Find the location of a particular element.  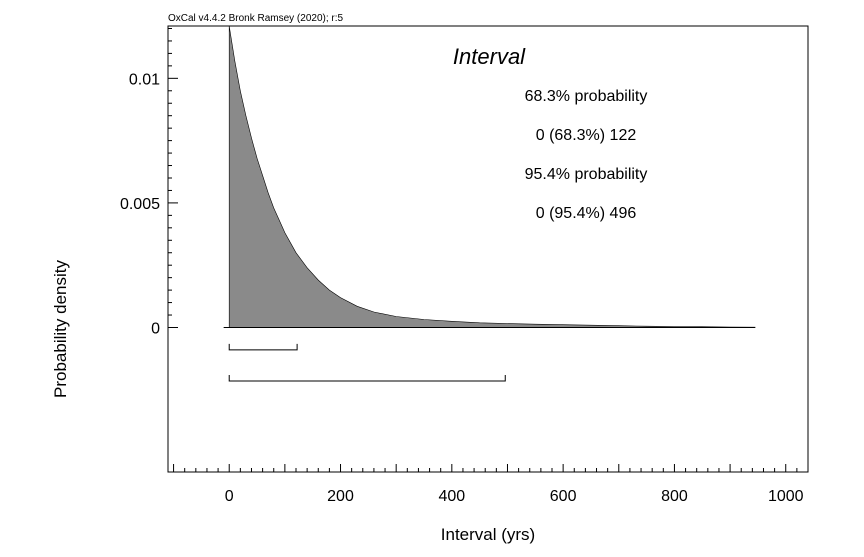

x-tick-label: 800 is located at coordinates (674, 496).